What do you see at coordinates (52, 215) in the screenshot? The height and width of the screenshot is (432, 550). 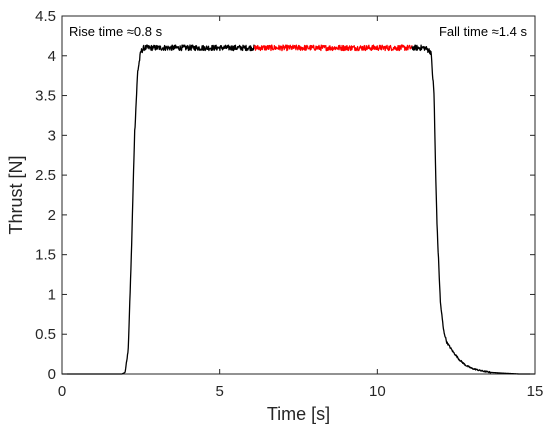 I see `y-tick-label: 2` at bounding box center [52, 215].